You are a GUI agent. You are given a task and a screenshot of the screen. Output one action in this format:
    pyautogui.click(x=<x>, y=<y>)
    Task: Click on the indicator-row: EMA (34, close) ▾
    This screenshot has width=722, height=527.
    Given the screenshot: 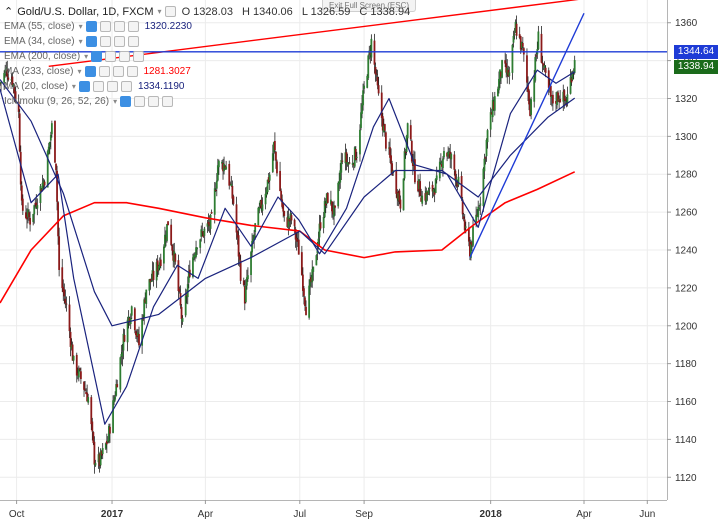 What is the action you would take?
    pyautogui.click(x=210, y=41)
    